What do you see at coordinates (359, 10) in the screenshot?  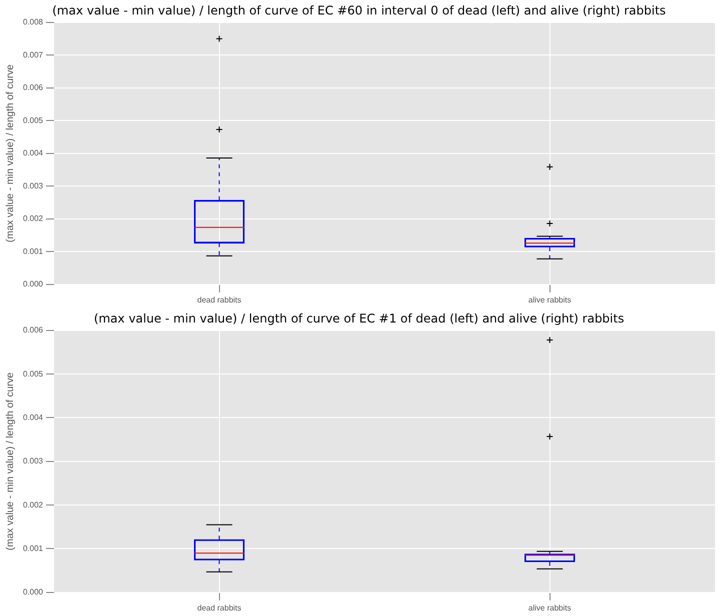 I see `chart-title: (max value - min value) / length of curve of EC #60 in interval 0 of dead (left) and alive (right) rabbits` at bounding box center [359, 10].